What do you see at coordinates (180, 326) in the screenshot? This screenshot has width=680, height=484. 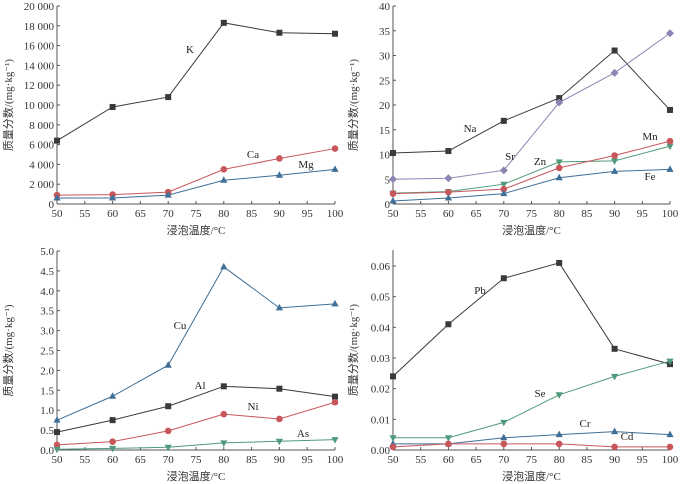 I see `series-label-Cu: Cu` at bounding box center [180, 326].